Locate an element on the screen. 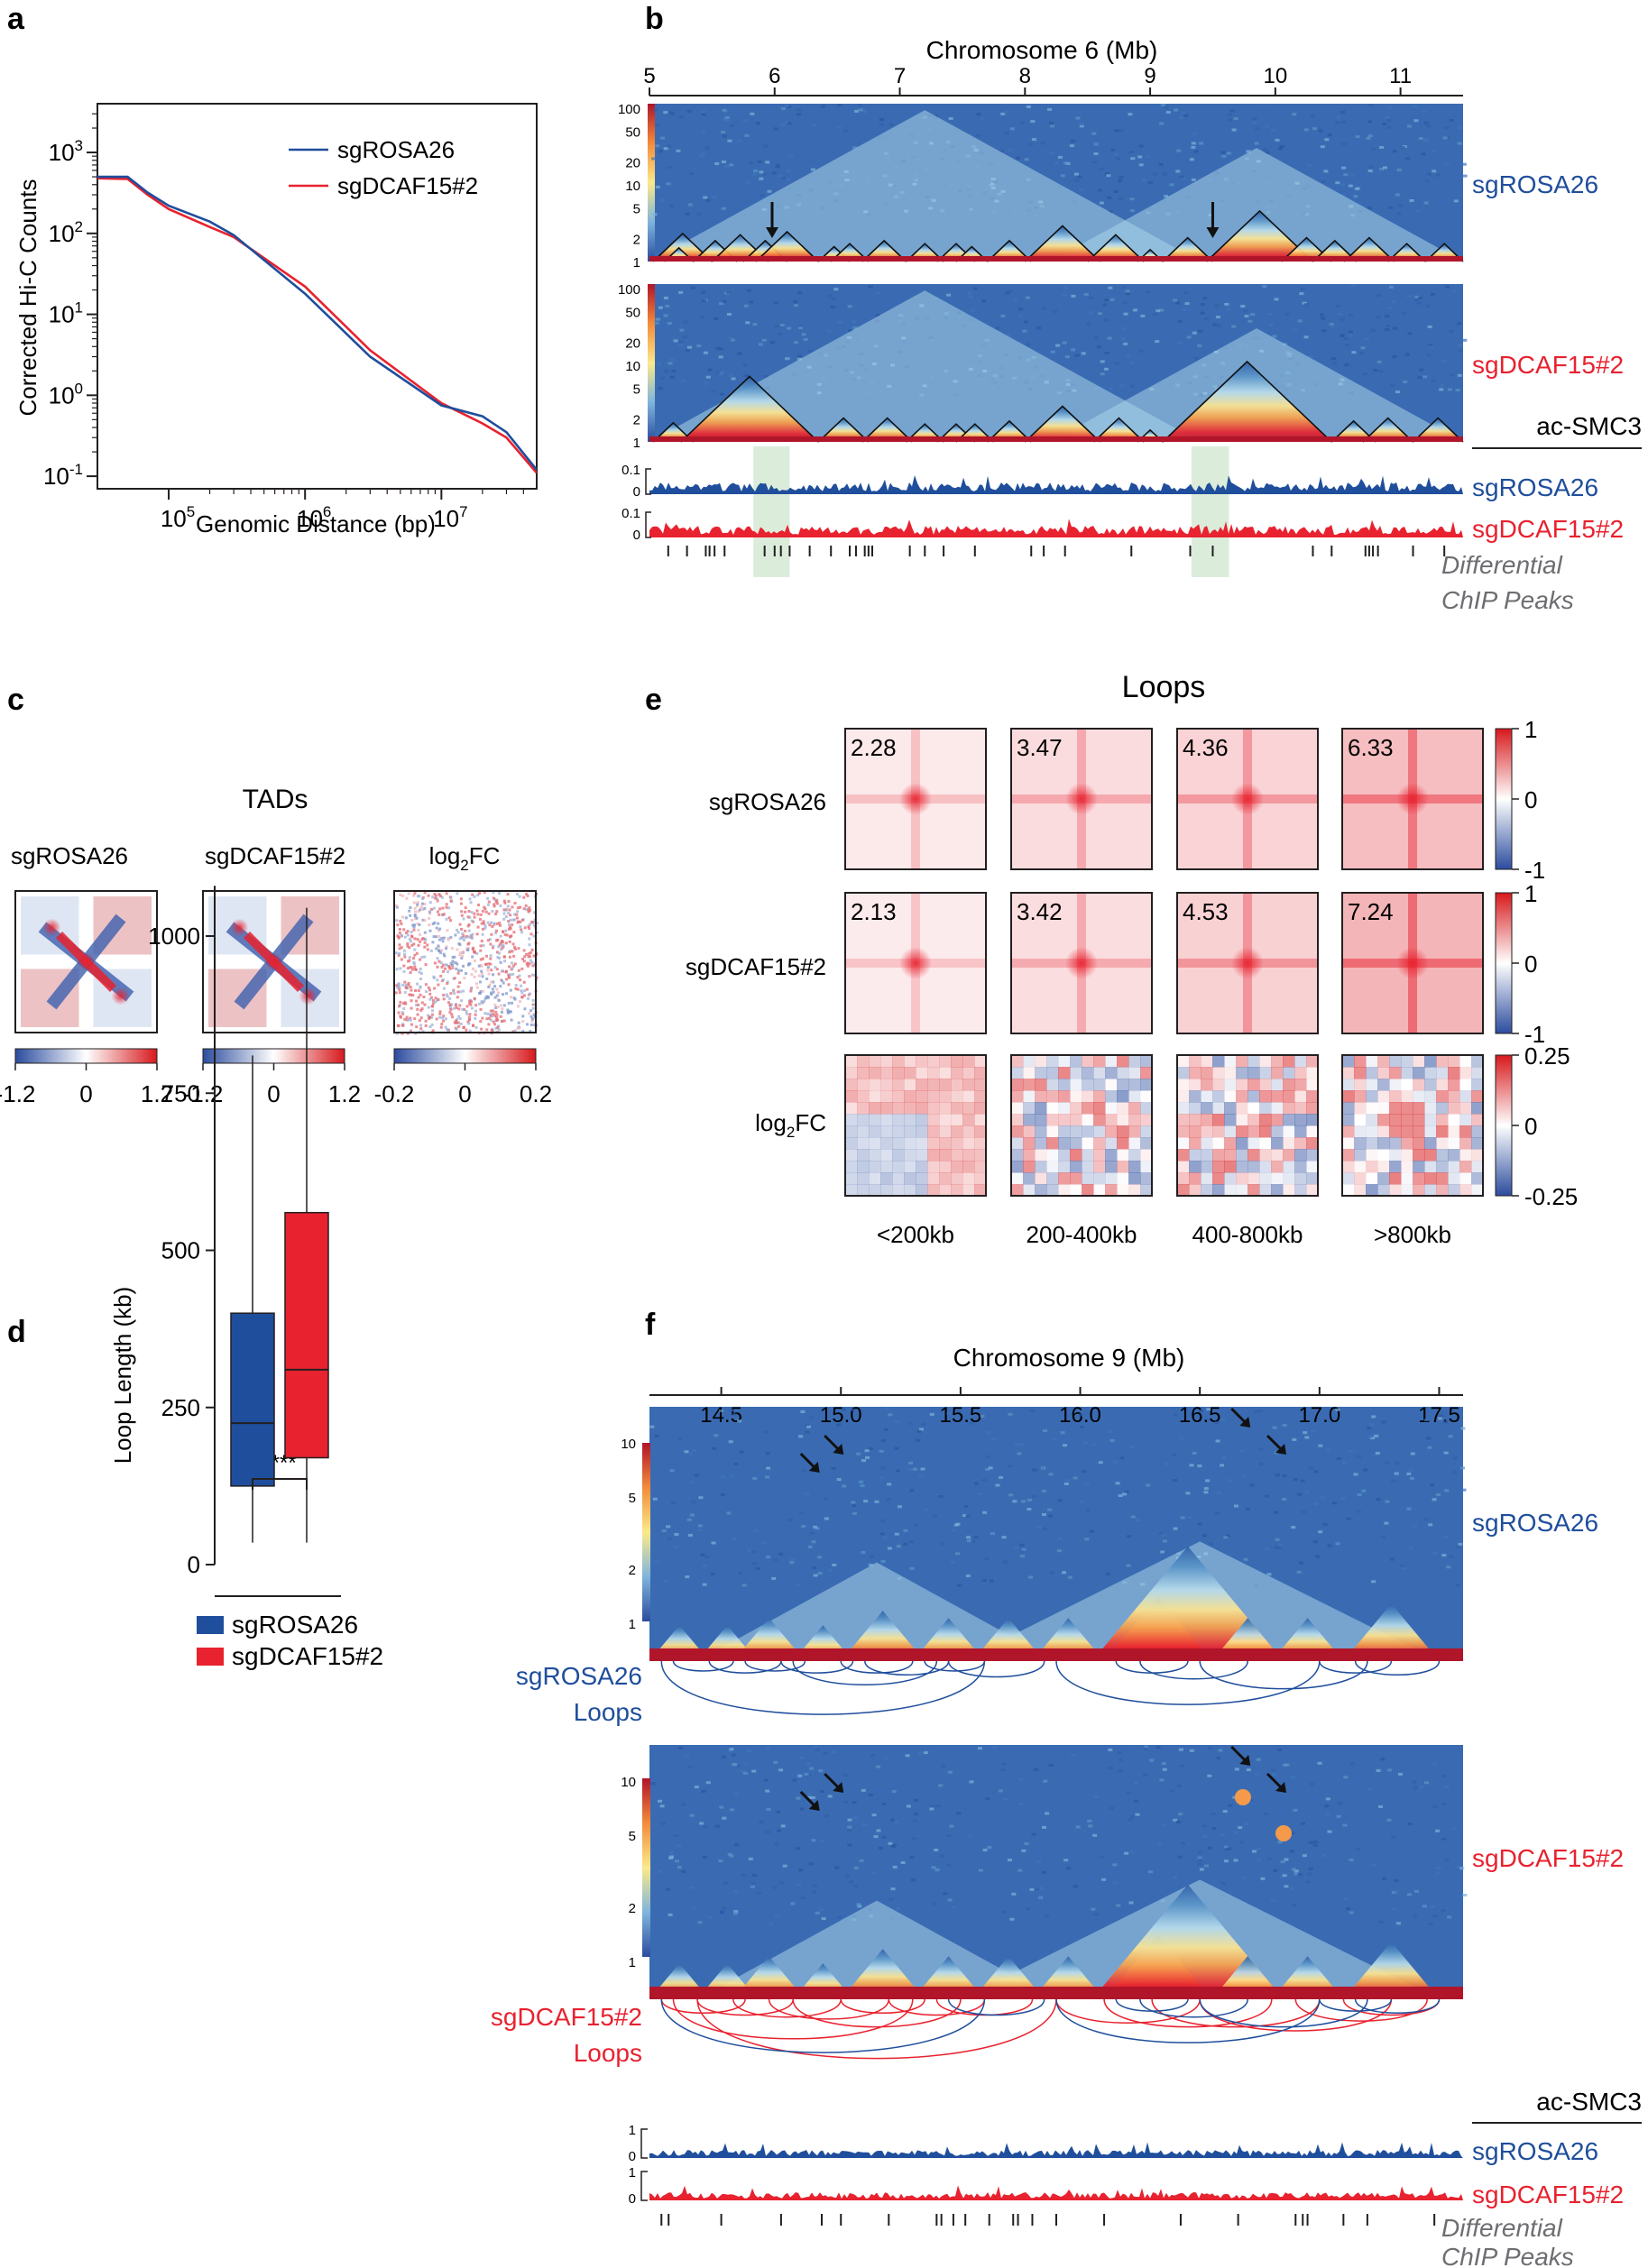 Image resolution: width=1648 pixels, height=2268 pixels. chip9-track-label-sgrosa26: sgROSA26 is located at coordinates (1535, 2151).